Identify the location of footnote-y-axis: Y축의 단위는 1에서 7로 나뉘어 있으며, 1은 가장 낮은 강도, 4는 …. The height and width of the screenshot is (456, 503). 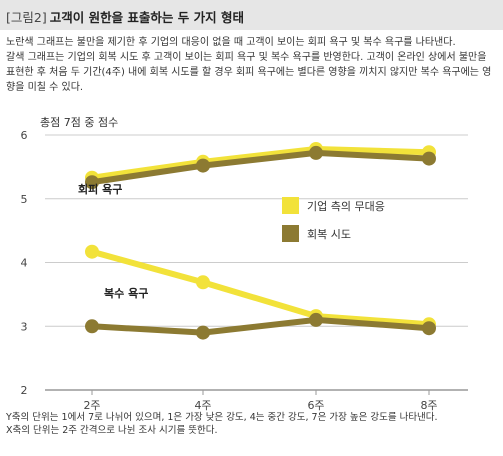
(222, 417).